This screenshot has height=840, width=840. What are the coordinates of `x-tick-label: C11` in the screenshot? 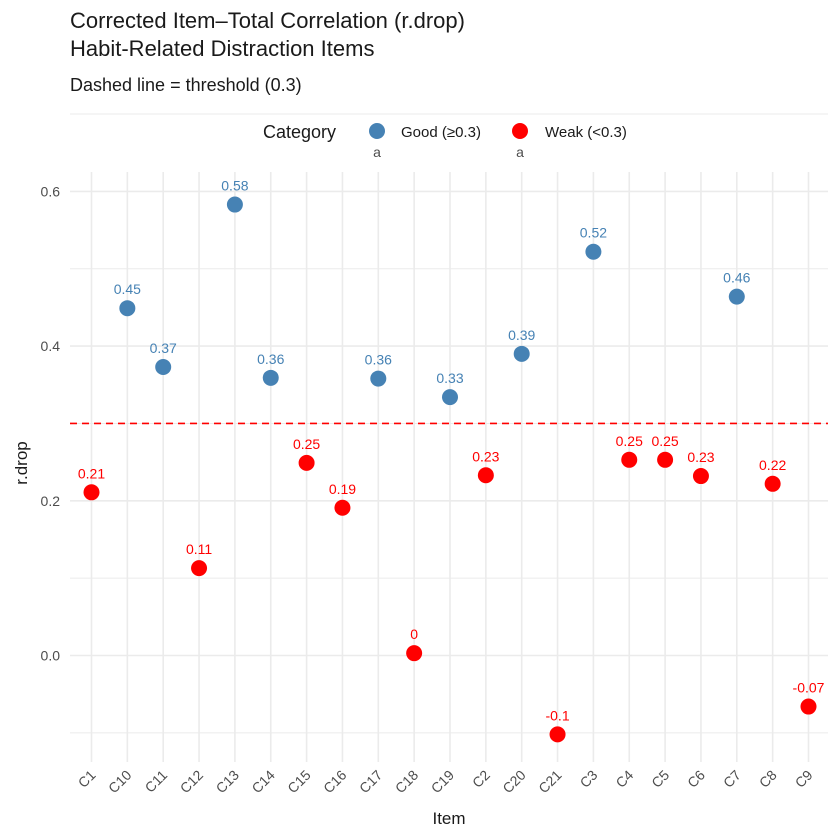 It's located at (156, 781).